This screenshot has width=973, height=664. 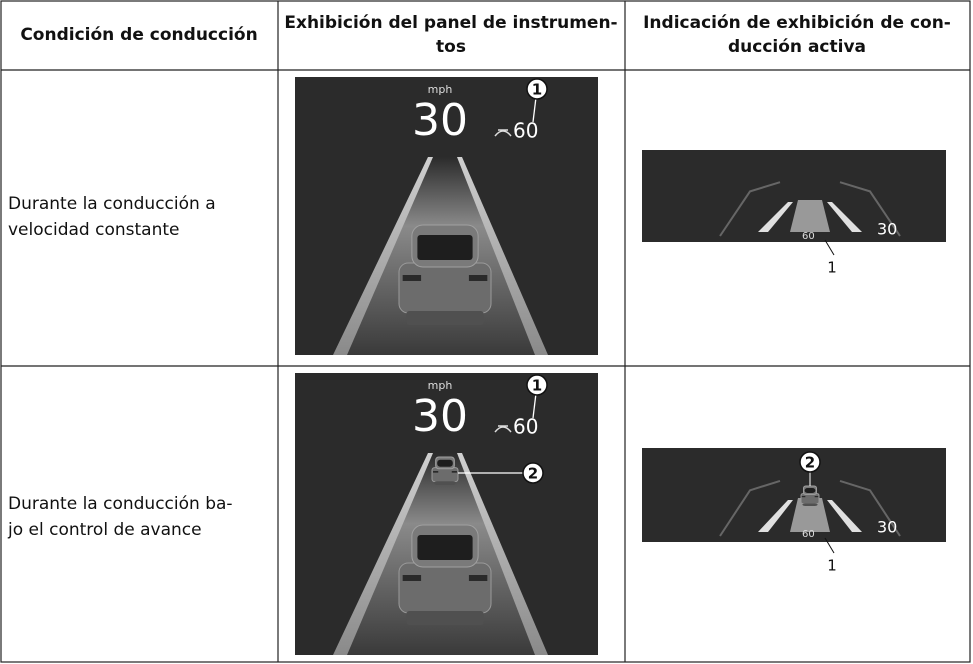 I want to click on condition-text: jo el control de avance, so click(x=104, y=530).